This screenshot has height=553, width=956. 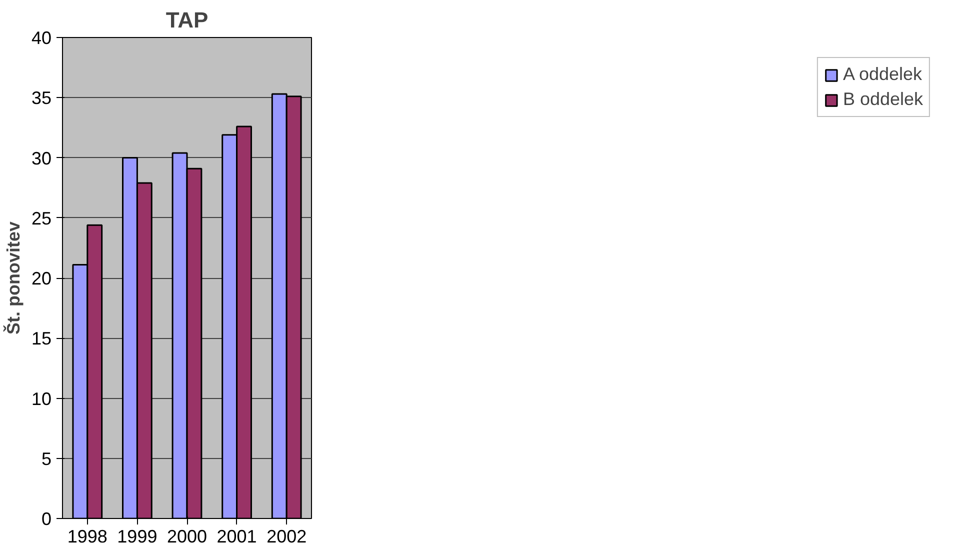 I want to click on x-tick-label: 2001, so click(x=236, y=536).